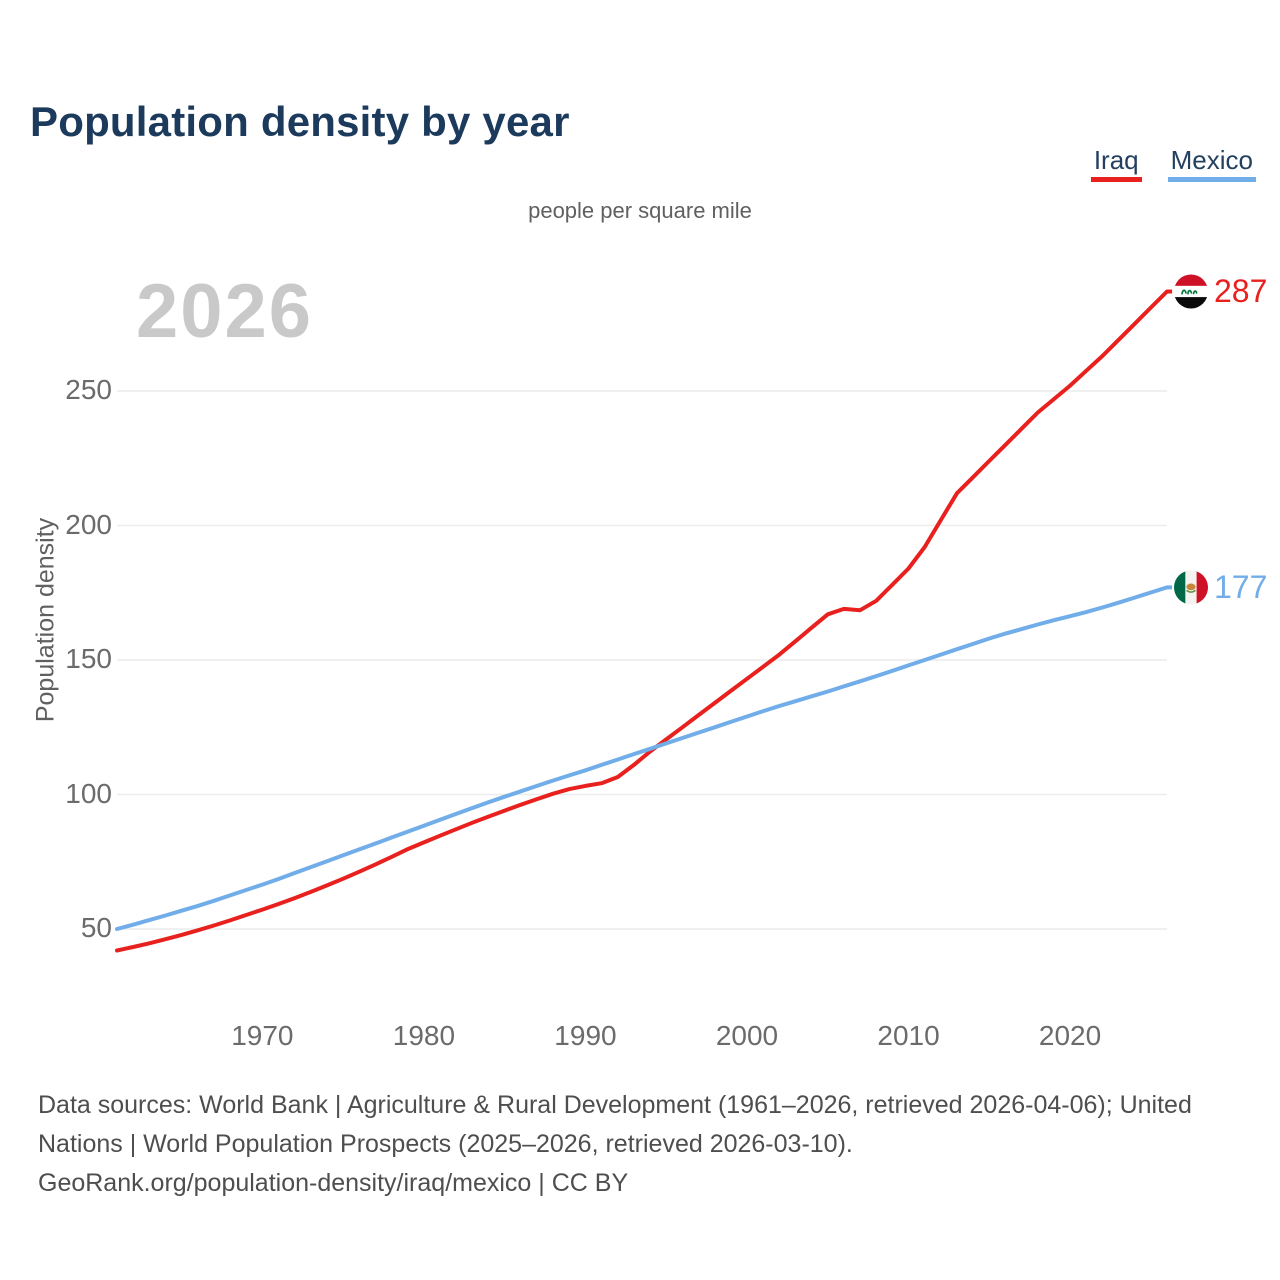 This screenshot has width=1280, height=1280. Describe the element at coordinates (908, 1035) in the screenshot. I see `x-tick-2010: 2010` at that location.